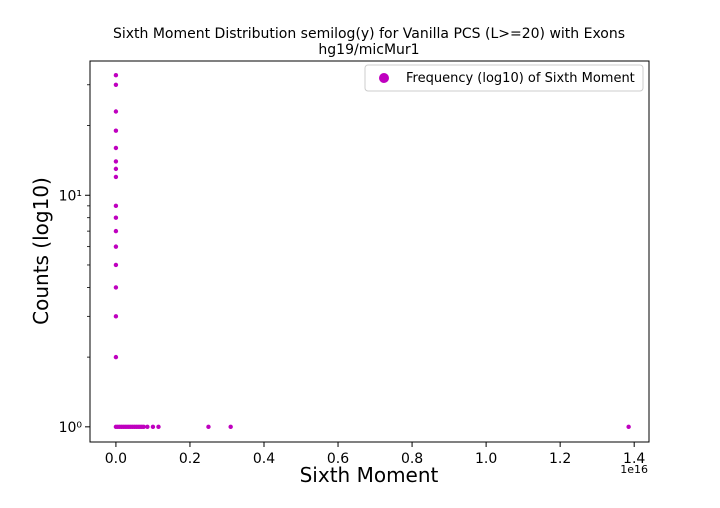 Image resolution: width=720 pixels, height=508 pixels. I want to click on y-tick-label: 10¹, so click(70, 196).